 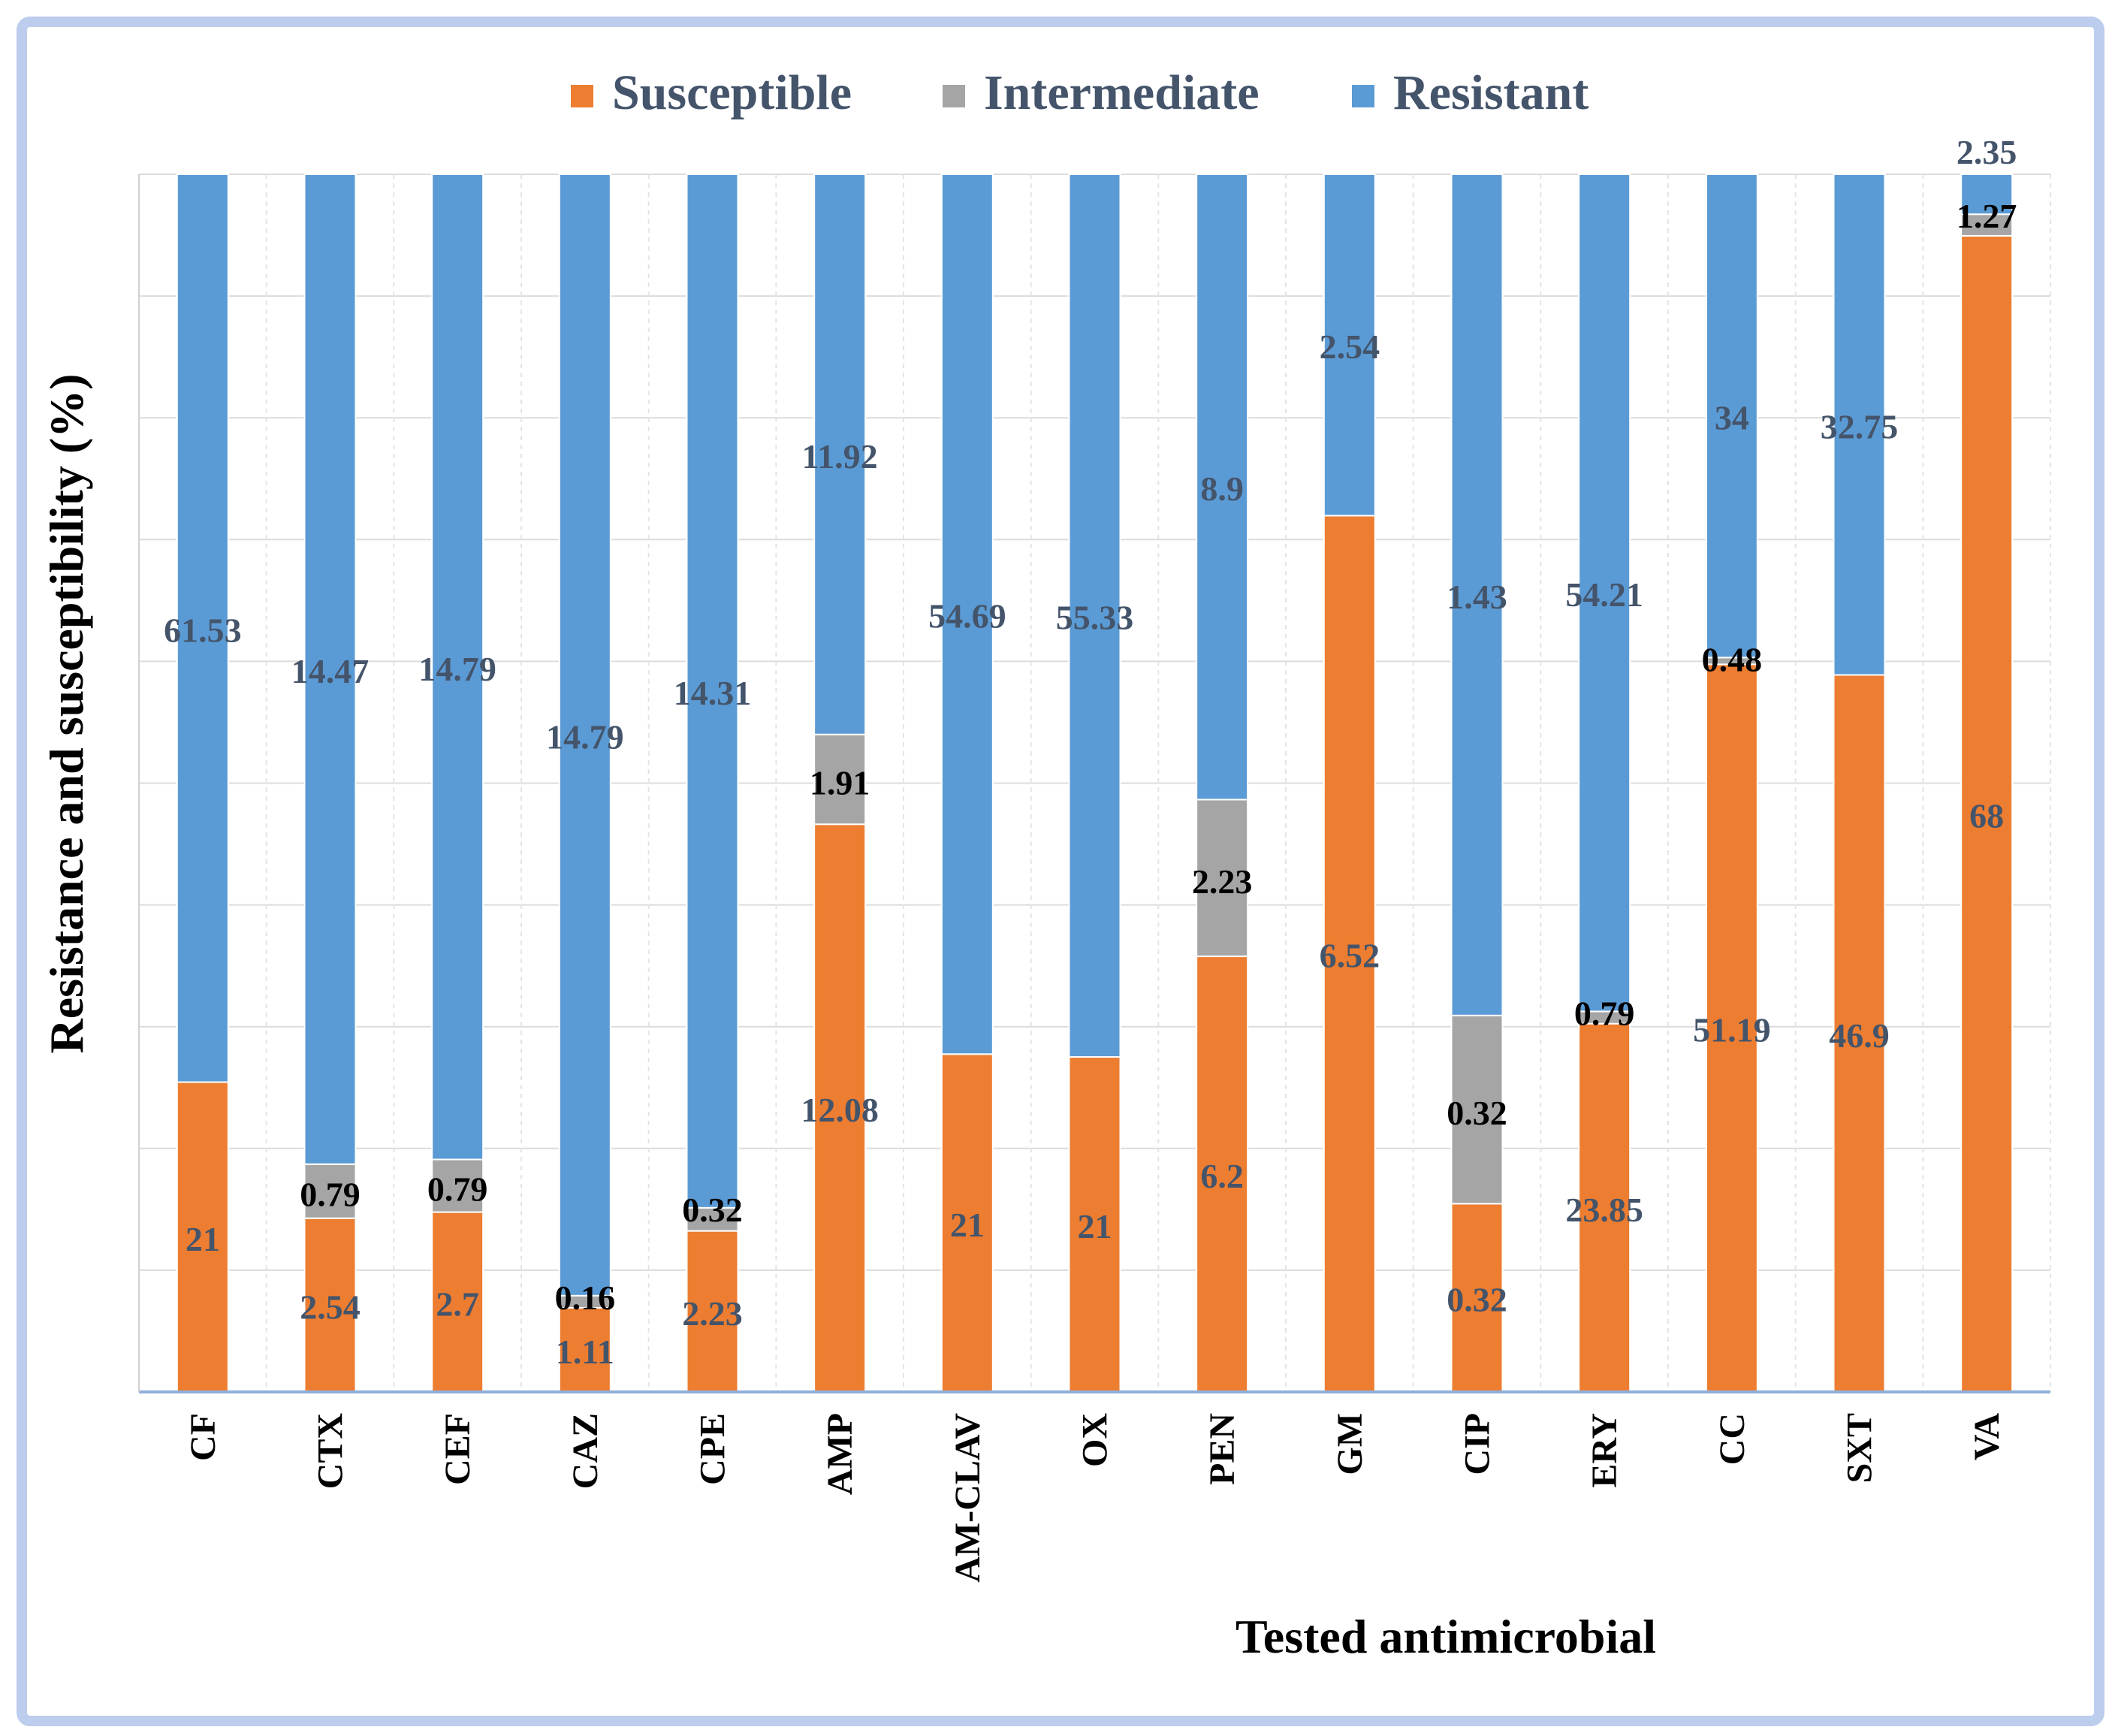 What do you see at coordinates (1095, 1440) in the screenshot?
I see `x-tick-ox: OX` at bounding box center [1095, 1440].